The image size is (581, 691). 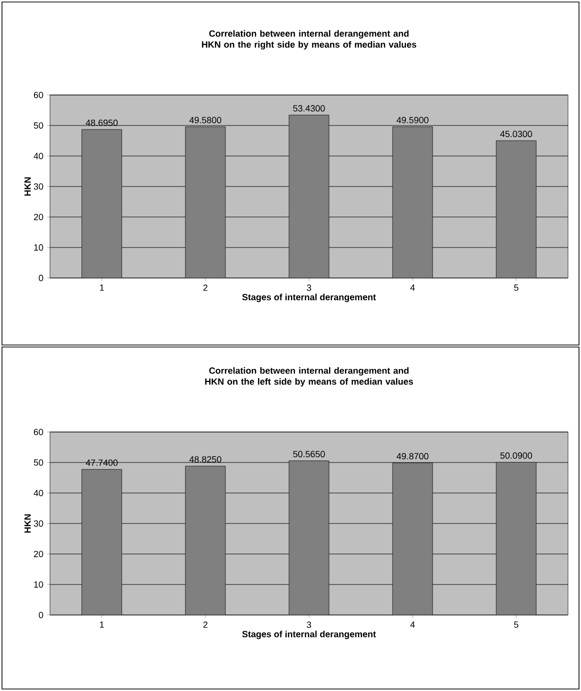 What do you see at coordinates (309, 454) in the screenshot?
I see `data-label: 50.5650` at bounding box center [309, 454].